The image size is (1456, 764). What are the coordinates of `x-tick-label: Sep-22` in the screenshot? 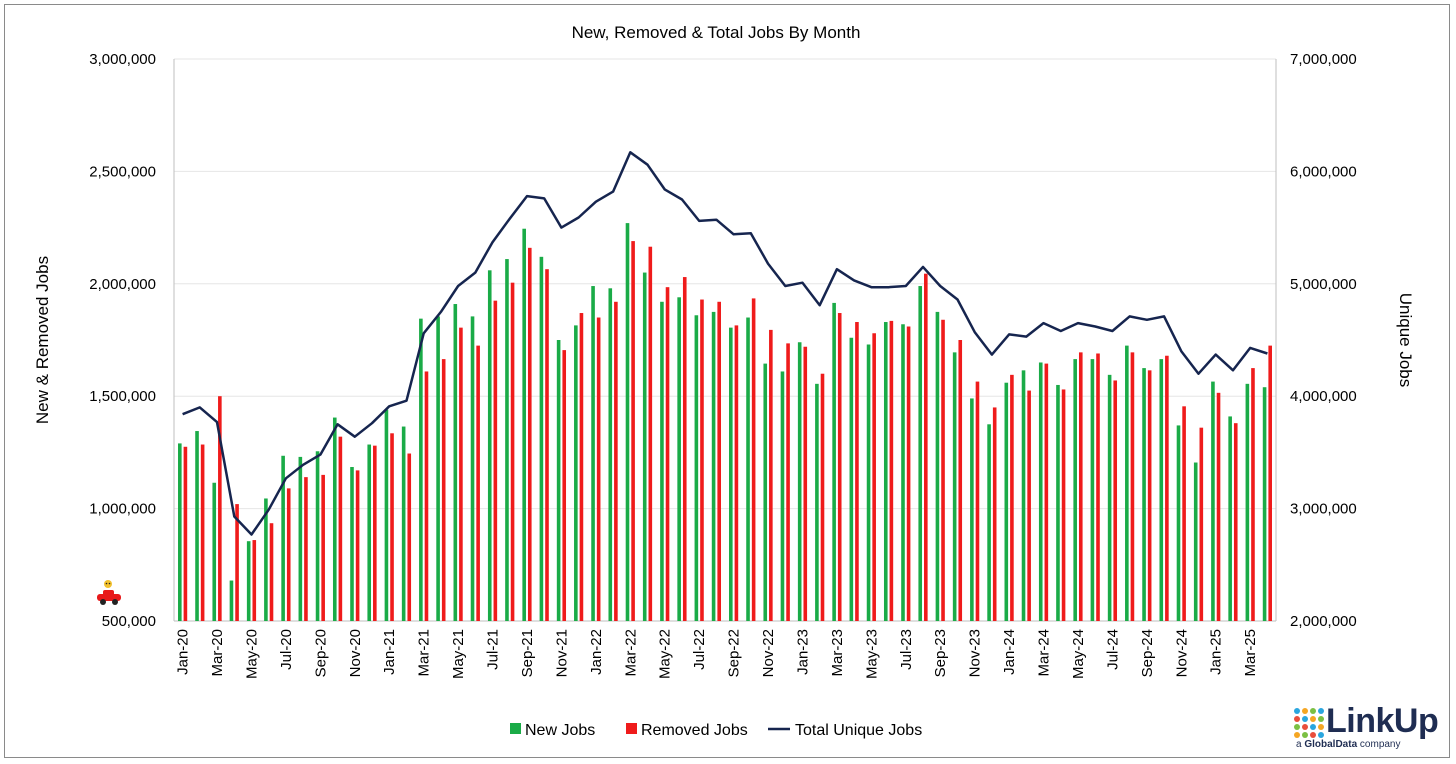 It's located at (734, 653).